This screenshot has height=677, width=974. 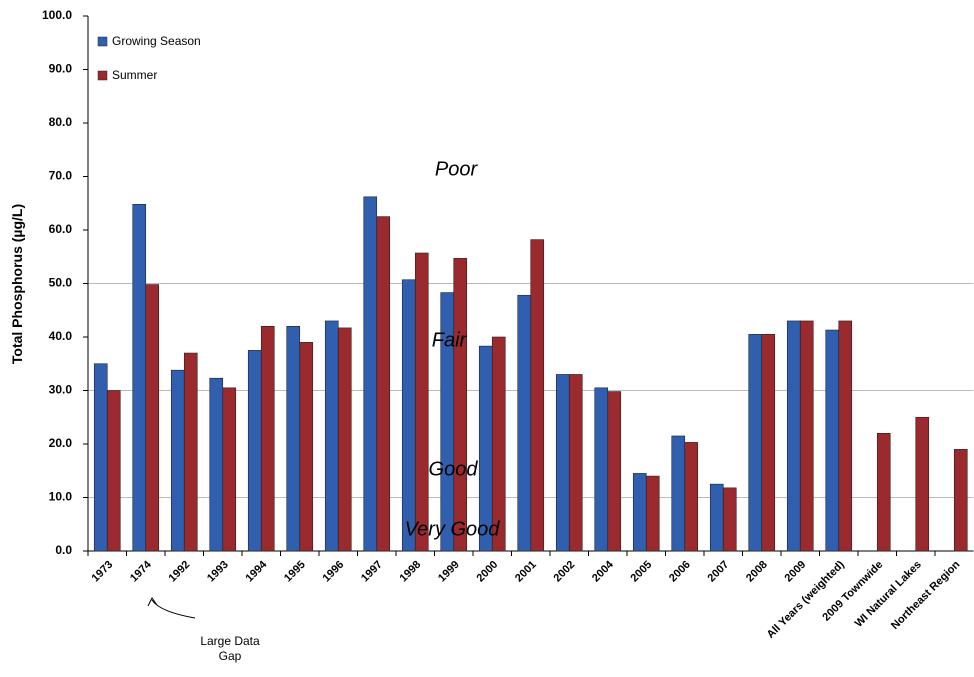 What do you see at coordinates (457, 169) in the screenshot?
I see `annotation: Poor` at bounding box center [457, 169].